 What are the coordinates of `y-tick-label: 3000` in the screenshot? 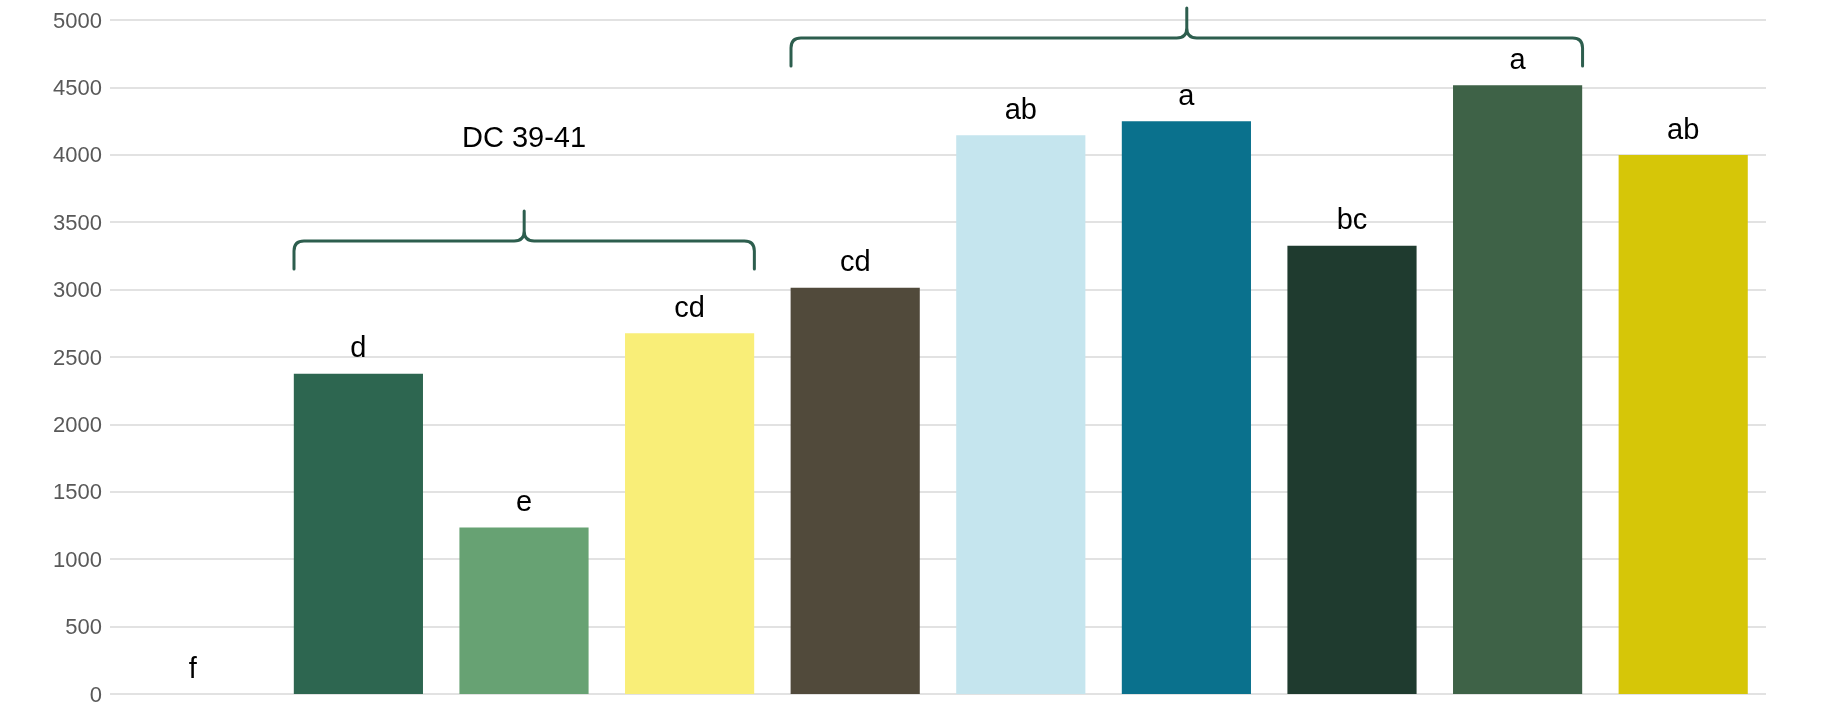 It's located at (77, 290).